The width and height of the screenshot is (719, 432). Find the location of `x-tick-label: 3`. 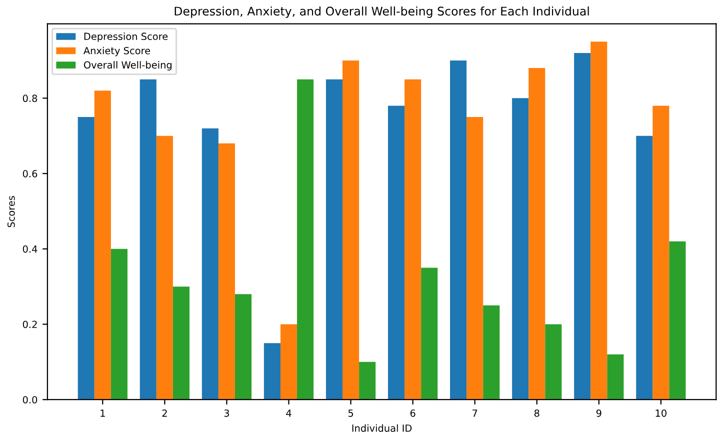

x-tick-label: 3 is located at coordinates (227, 413).